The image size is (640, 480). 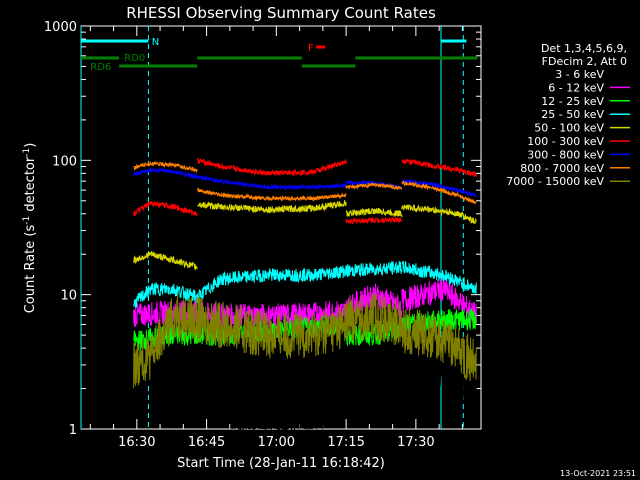 What do you see at coordinates (136, 442) in the screenshot?
I see `x-tick-label: 16:30` at bounding box center [136, 442].